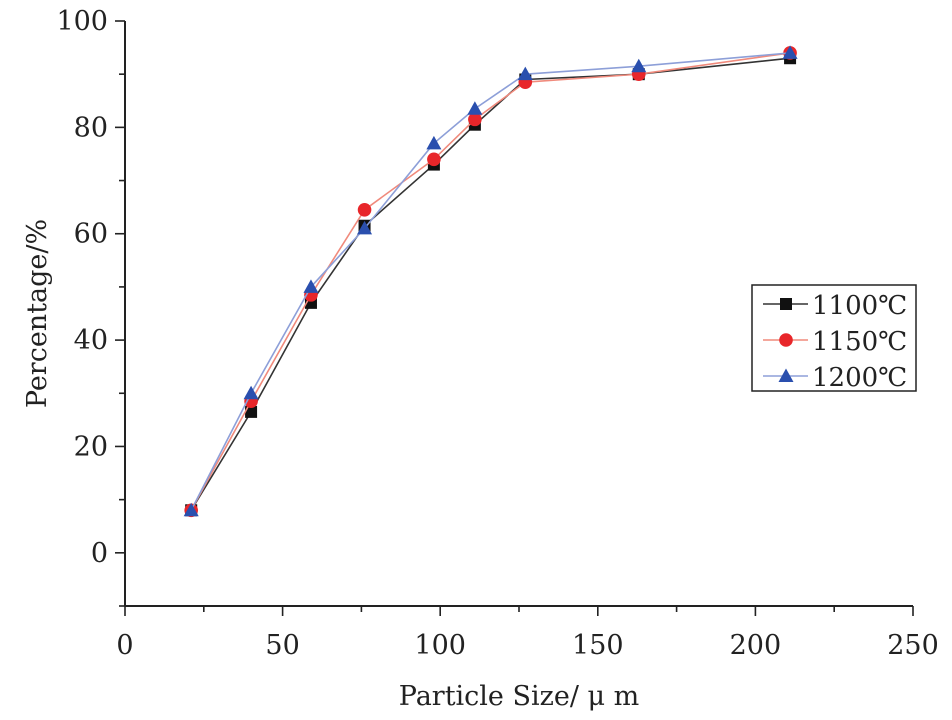 Image resolution: width=952 pixels, height=720 pixels. I want to click on y-tick-label: 60, so click(91, 234).